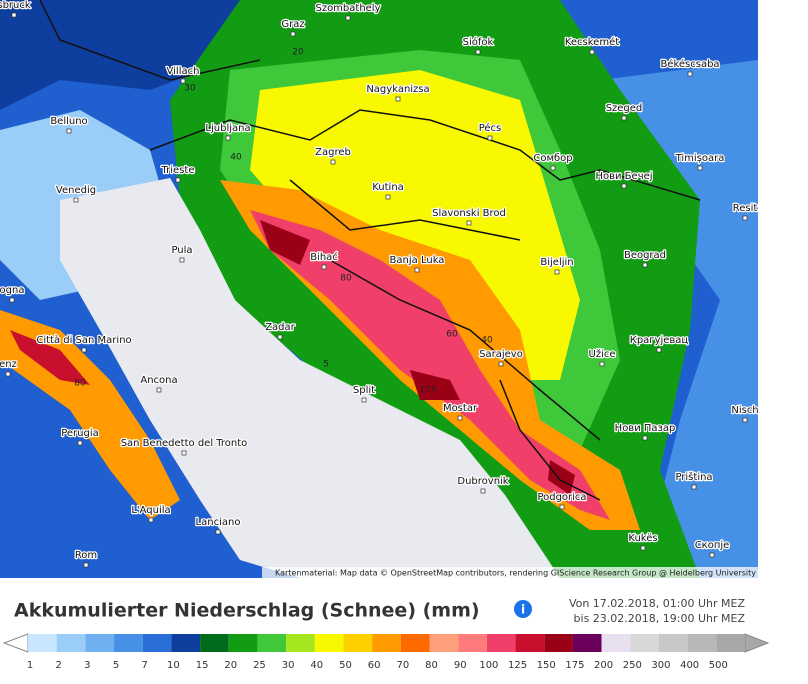 Image resolution: width=808 pixels, height=684 pixels. I want to click on contour-label: 5, so click(326, 365).